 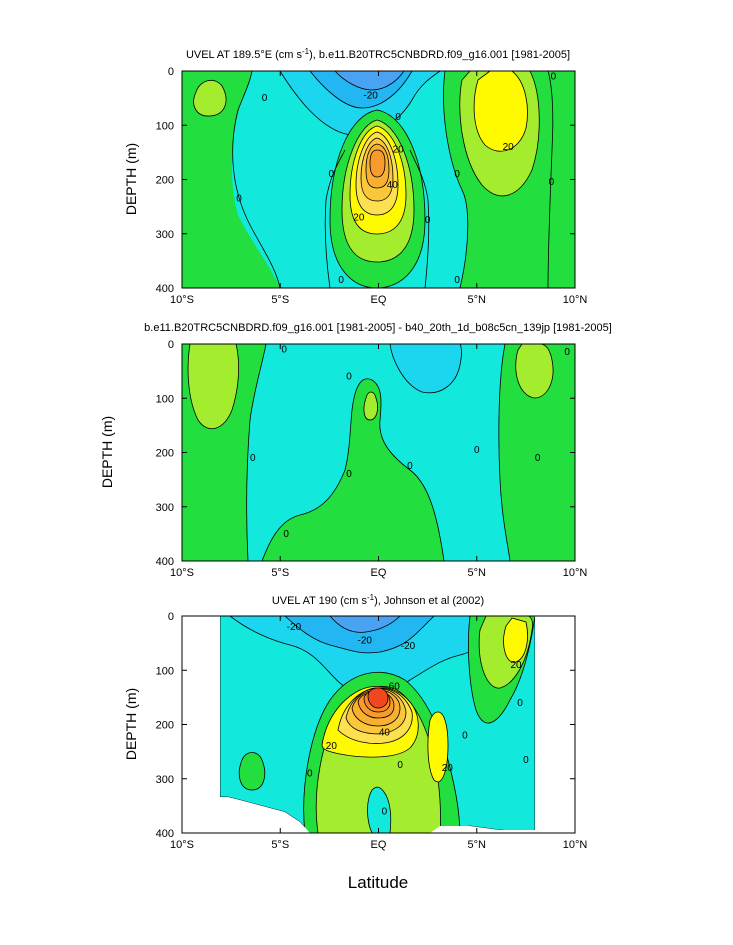 I want to click on panel-1-ylabel: DEPTH (m), so click(x=131, y=179).